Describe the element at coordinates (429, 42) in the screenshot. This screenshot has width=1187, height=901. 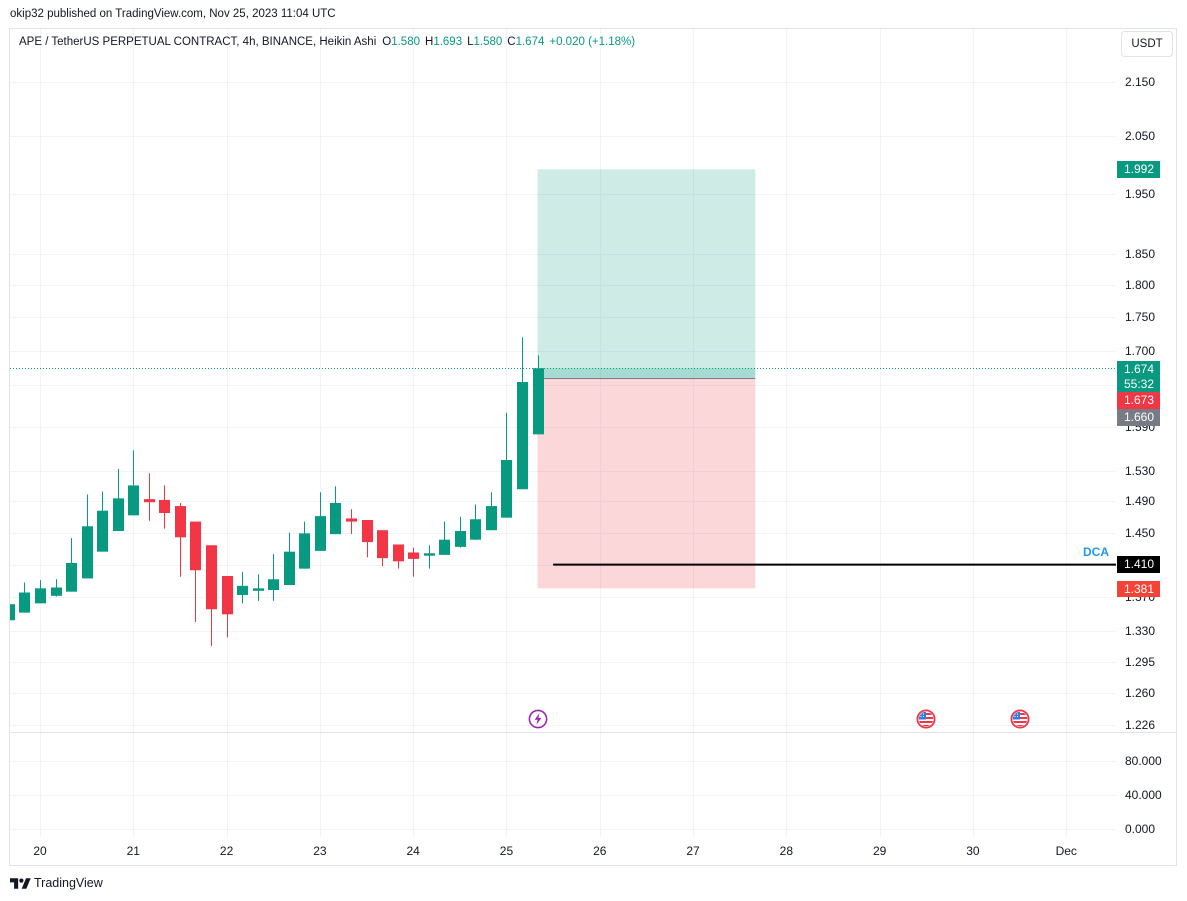
I see `high-label: H` at that location.